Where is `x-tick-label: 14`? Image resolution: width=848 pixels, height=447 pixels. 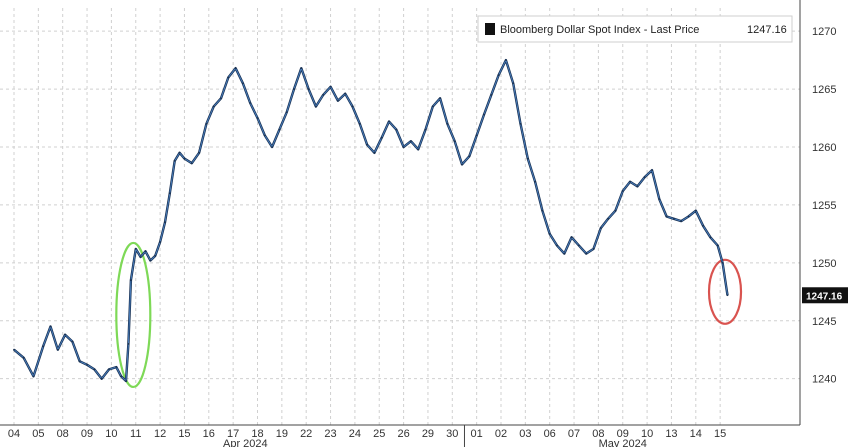
x-tick-label: 14 is located at coordinates (696, 434).